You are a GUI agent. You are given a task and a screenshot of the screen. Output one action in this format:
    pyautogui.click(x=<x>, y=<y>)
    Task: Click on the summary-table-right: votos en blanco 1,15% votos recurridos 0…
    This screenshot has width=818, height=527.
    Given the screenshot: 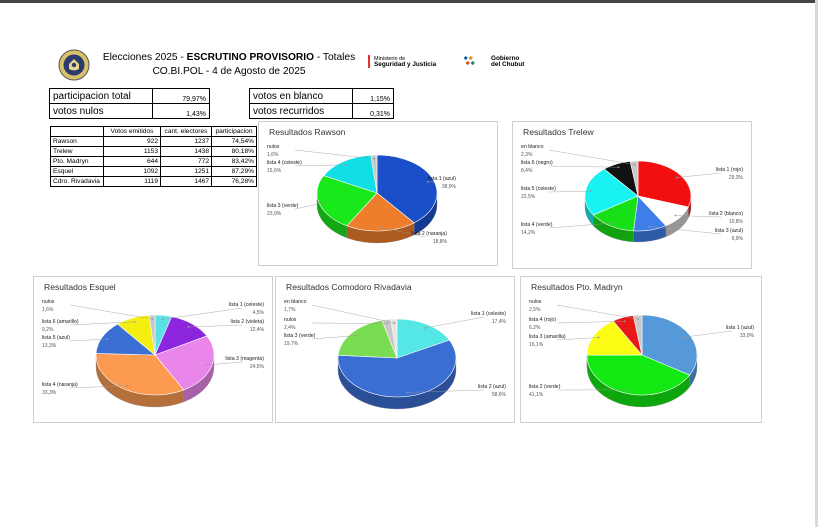 What is the action you would take?
    pyautogui.click(x=321, y=103)
    